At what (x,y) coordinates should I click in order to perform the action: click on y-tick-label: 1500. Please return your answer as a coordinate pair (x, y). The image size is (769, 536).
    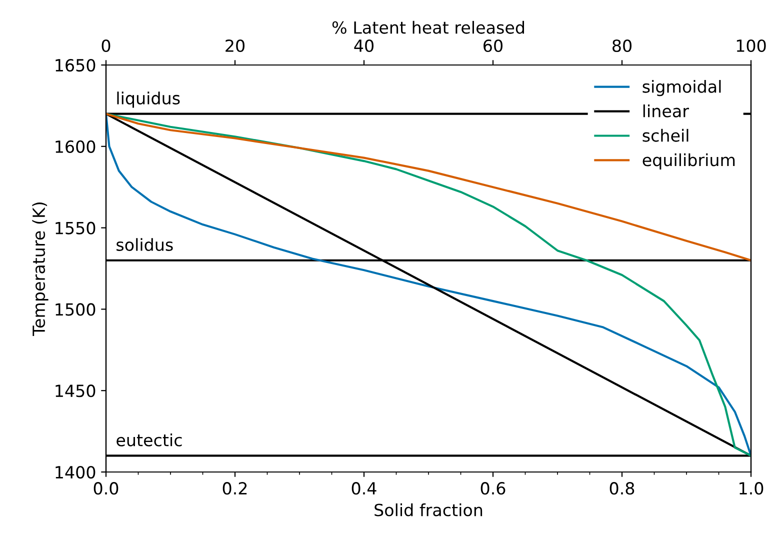
    Looking at the image, I should click on (76, 309).